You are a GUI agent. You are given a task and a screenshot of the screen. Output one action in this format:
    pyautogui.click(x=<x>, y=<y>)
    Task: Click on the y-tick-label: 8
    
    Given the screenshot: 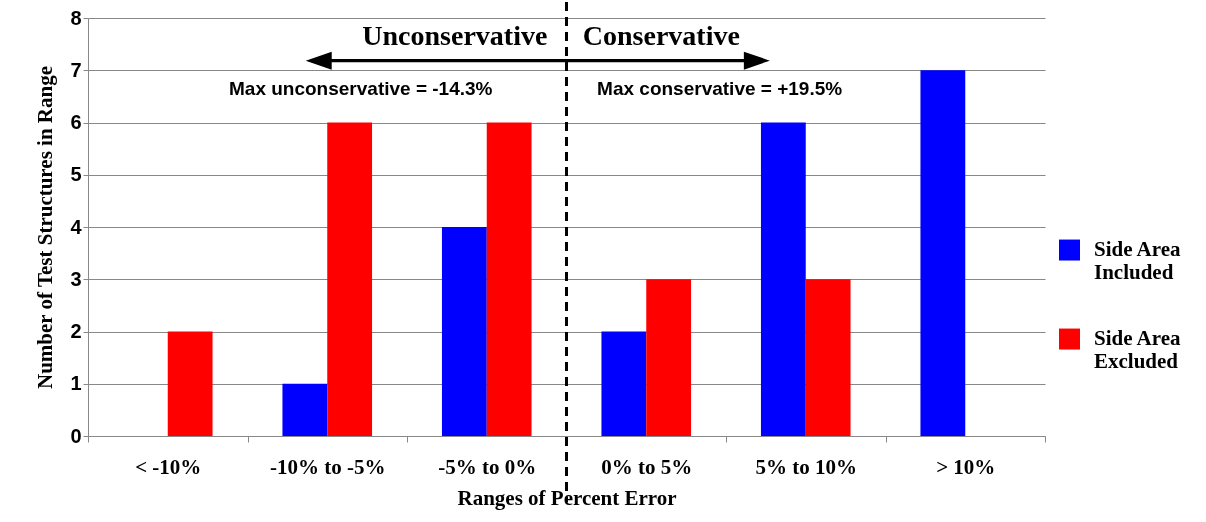 What is the action you would take?
    pyautogui.click(x=76, y=17)
    